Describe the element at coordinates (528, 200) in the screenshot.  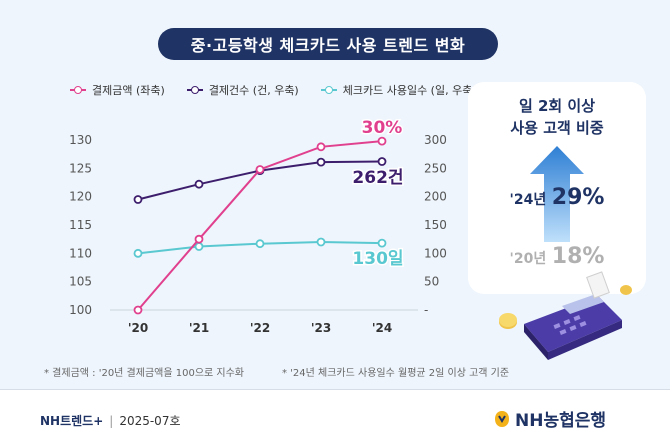
I see `stat-2024-year: '24년` at that location.